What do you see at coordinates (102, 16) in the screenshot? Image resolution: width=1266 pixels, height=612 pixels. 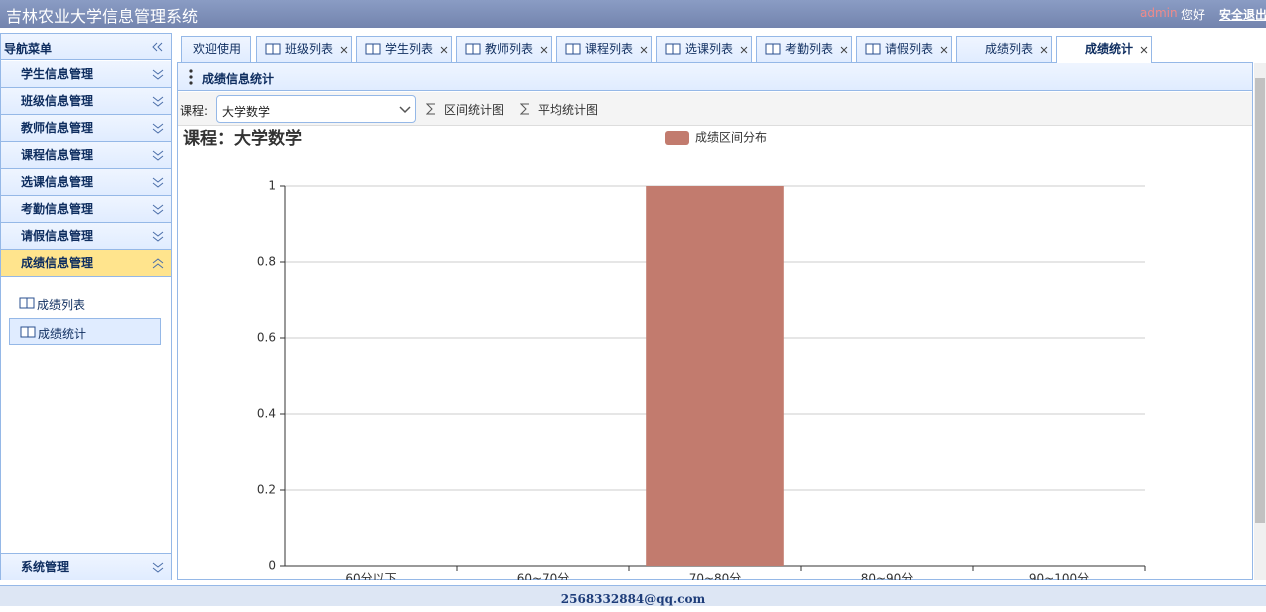 I see `app-title: 吉林农业大学信息管理系统` at bounding box center [102, 16].